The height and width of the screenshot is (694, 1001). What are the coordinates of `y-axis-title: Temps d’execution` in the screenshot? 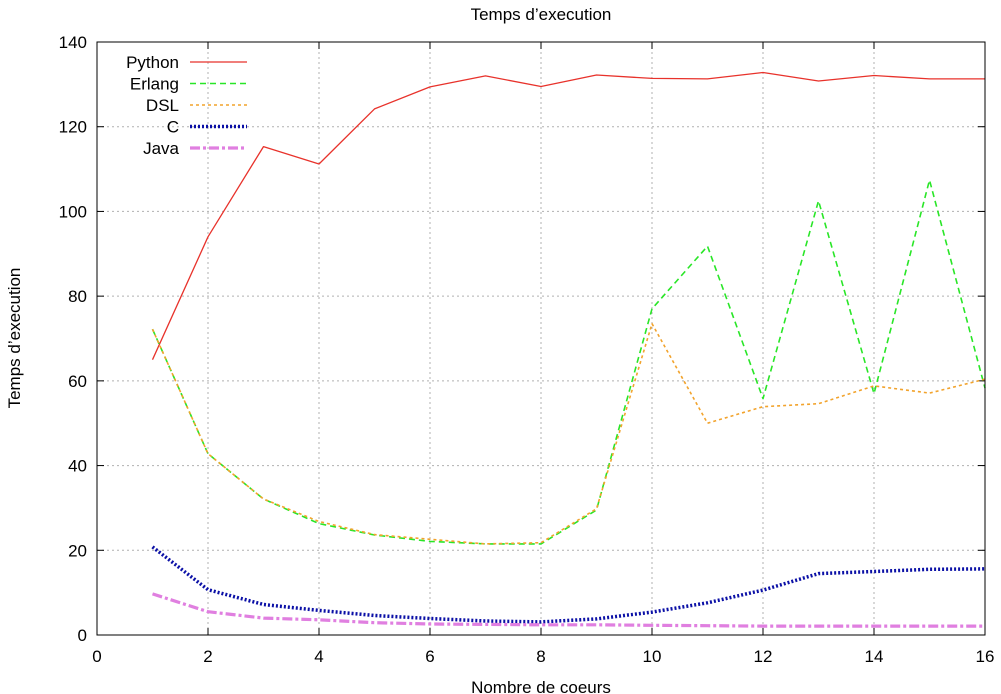 It's located at (14, 338).